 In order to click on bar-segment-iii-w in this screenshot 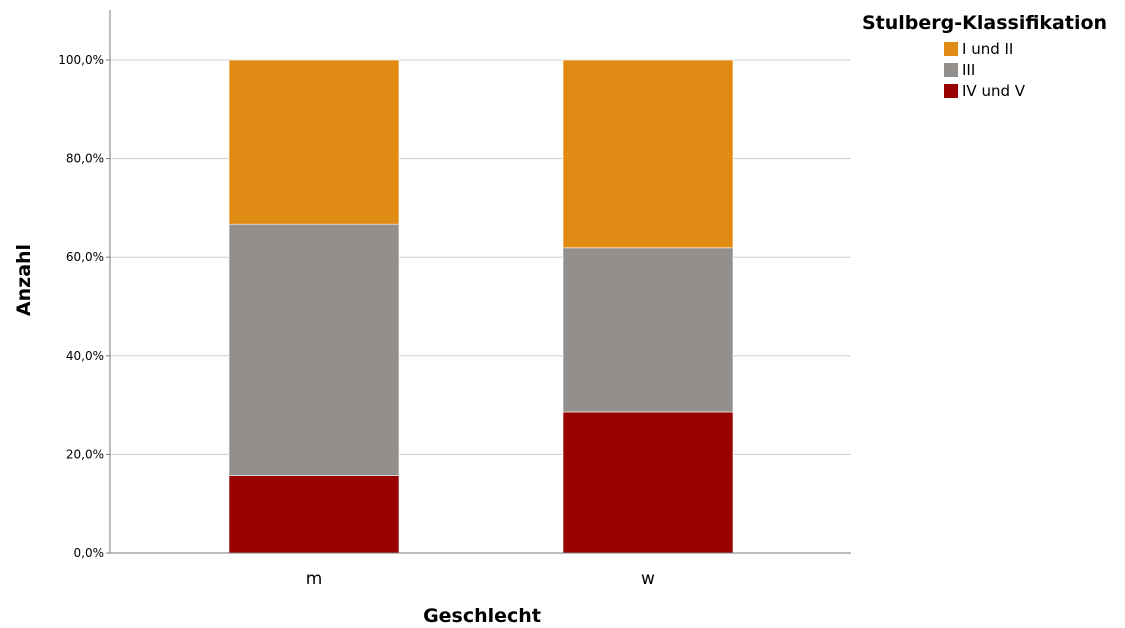, I will do `click(648, 330)`.